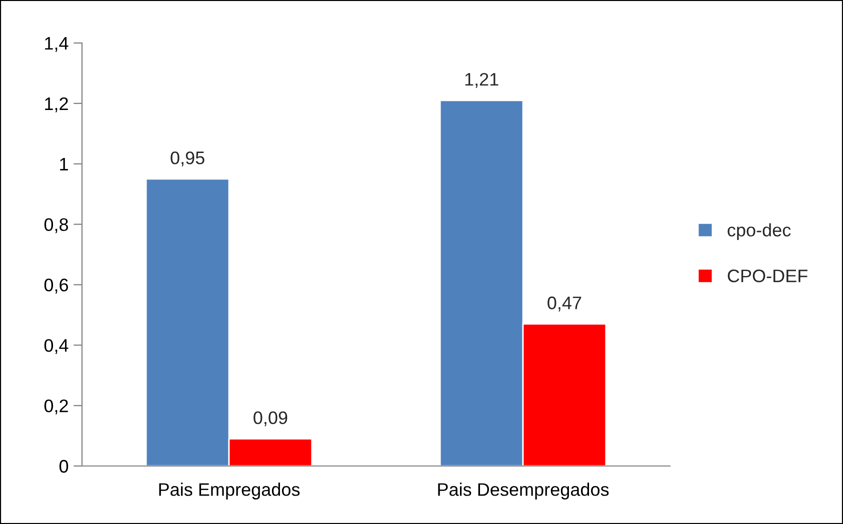  Describe the element at coordinates (759, 231) in the screenshot. I see `legend-label: cpo-dec` at that location.